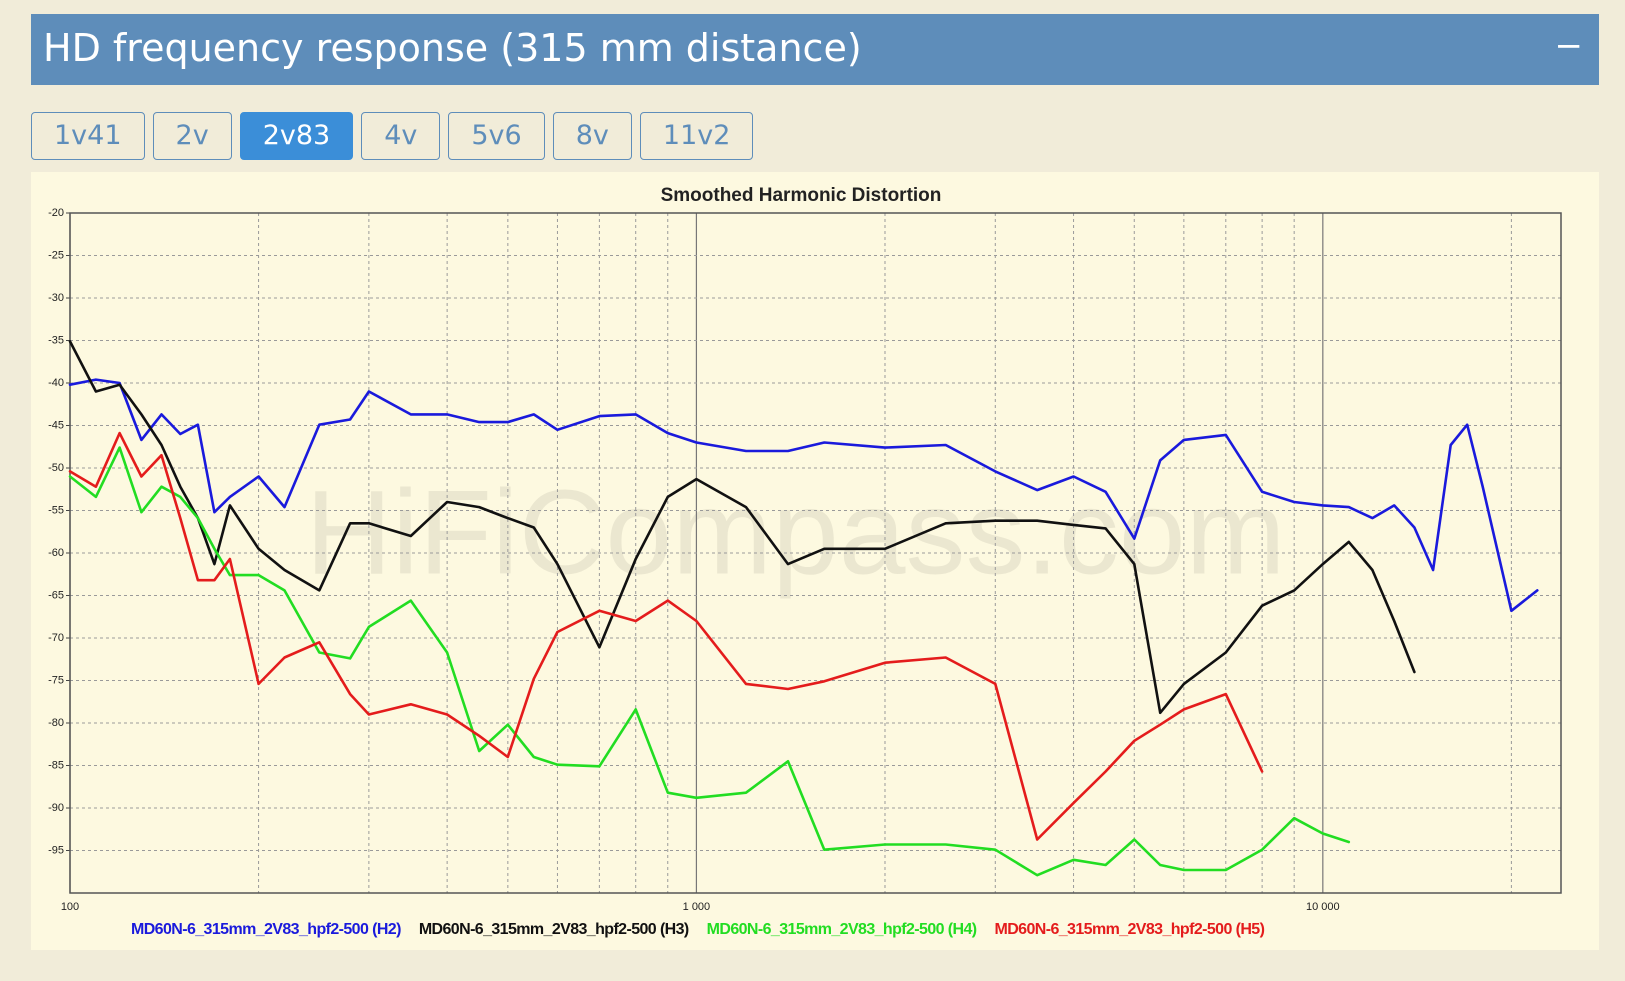  Describe the element at coordinates (801, 195) in the screenshot. I see `chart-title: Smoothed Harmonic Distortion` at that location.